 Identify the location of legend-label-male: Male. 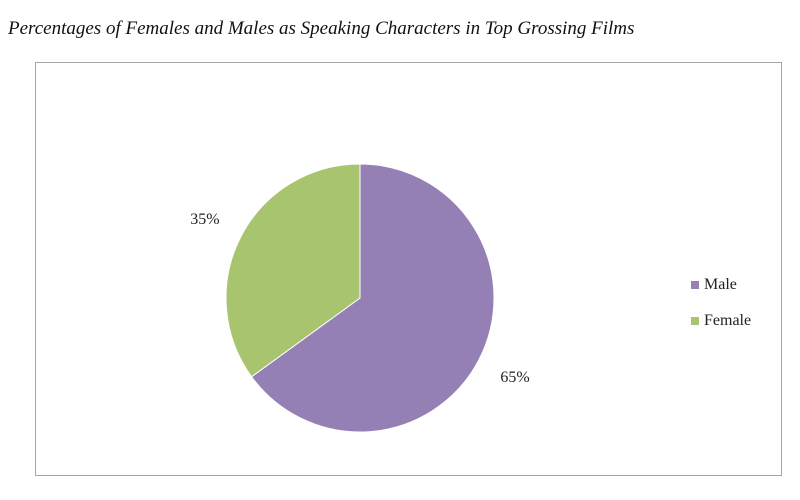
(720, 284).